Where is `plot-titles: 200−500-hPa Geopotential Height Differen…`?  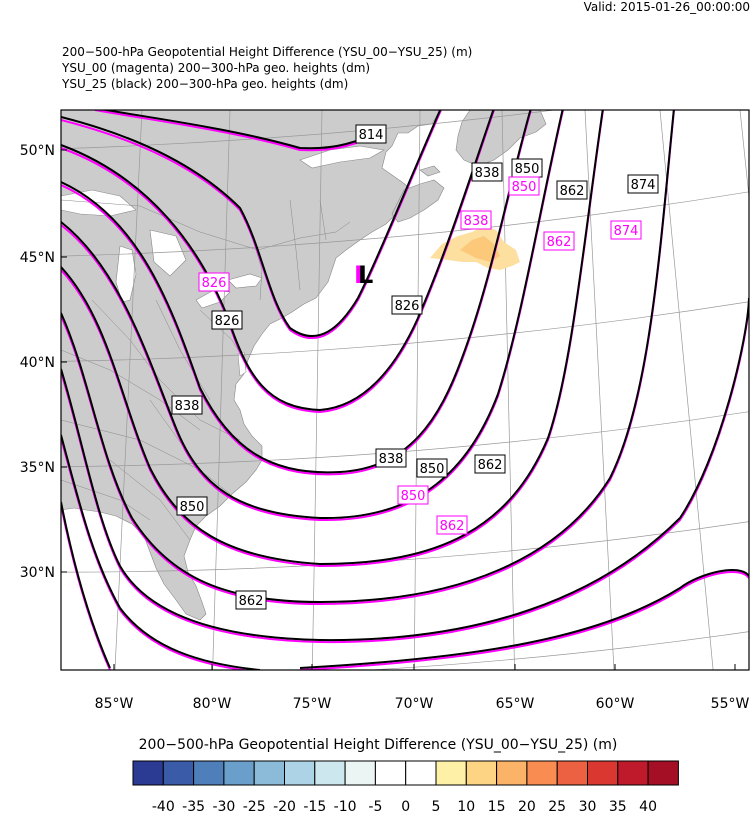
plot-titles: 200−500-hPa Geopotential Height Differen… is located at coordinates (267, 68).